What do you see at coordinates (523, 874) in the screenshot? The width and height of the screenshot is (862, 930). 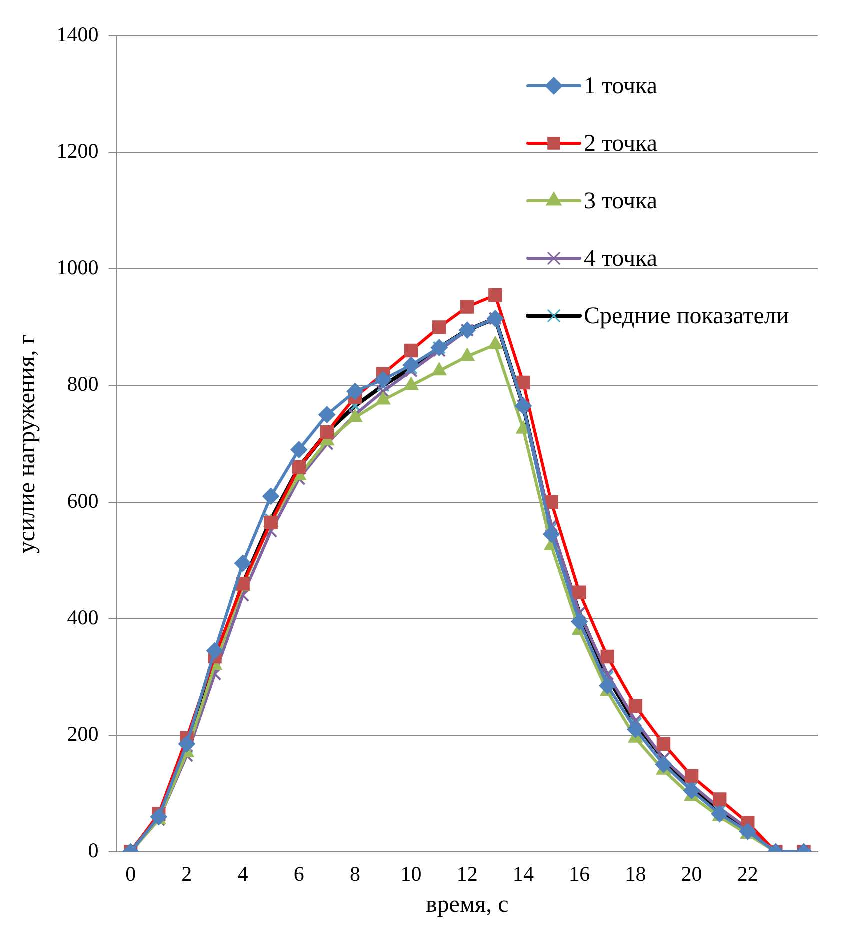 I see `x-tick-label: 14` at bounding box center [523, 874].